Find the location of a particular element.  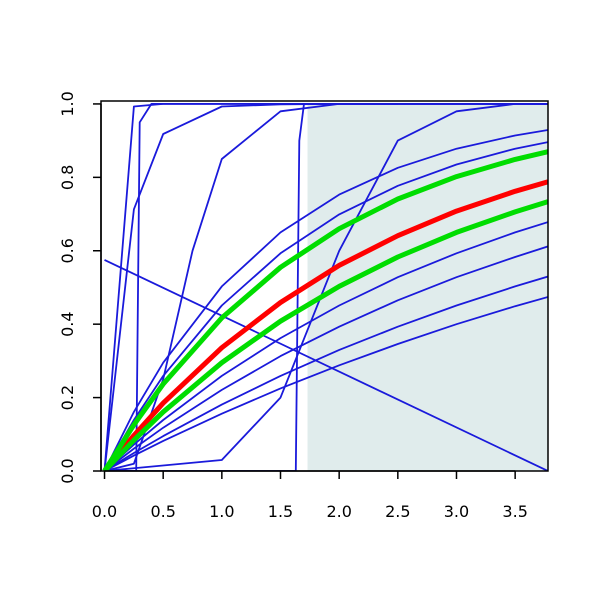

x-tick-label: 1.0 is located at coordinates (221, 511).